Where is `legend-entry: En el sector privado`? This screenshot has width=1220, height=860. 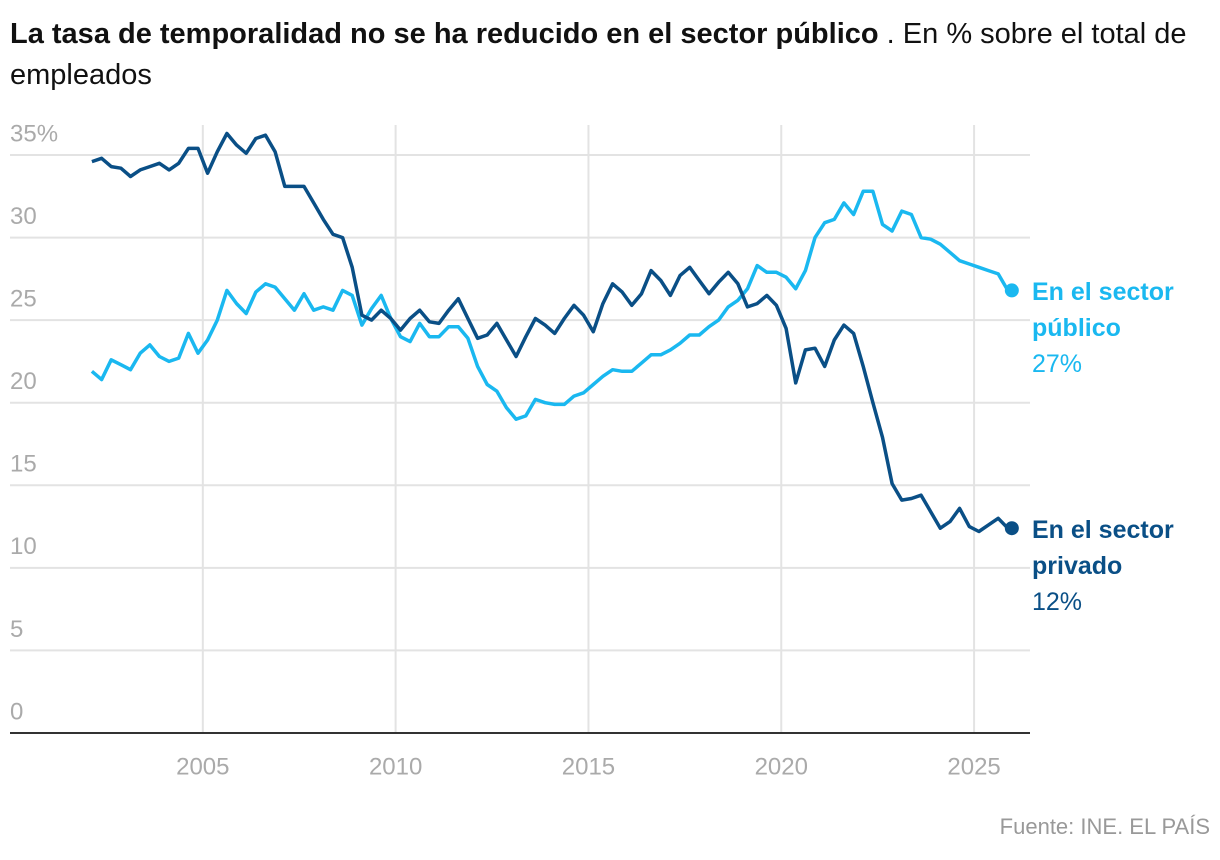
legend-entry: En el sector privado is located at coordinates (1103, 548).